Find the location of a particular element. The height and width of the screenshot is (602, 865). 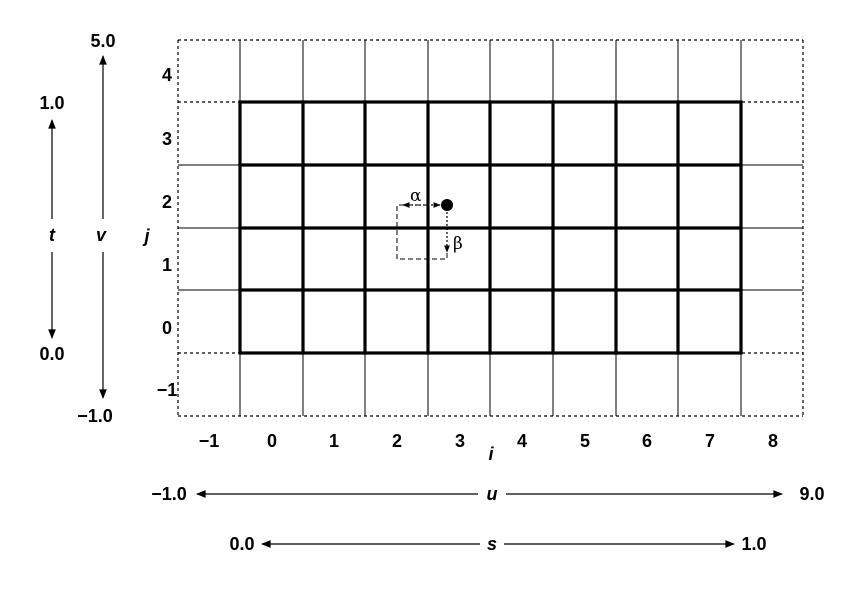

u-axis: −1.0 u 9.0 is located at coordinates (487, 494).